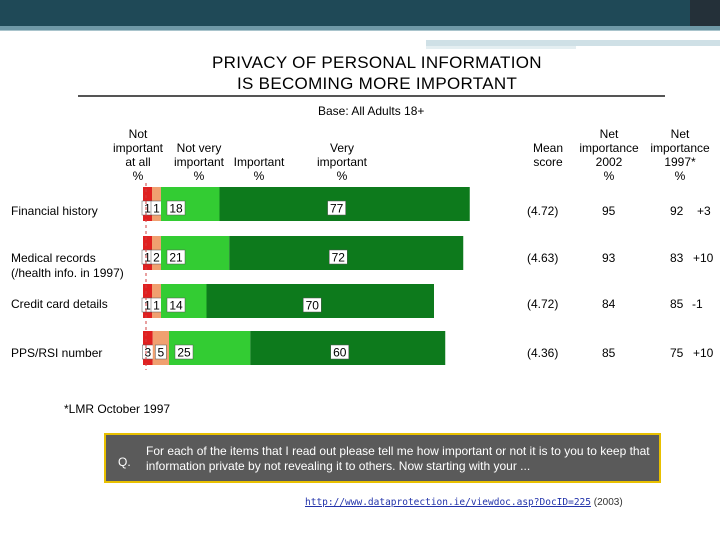  Describe the element at coordinates (124, 462) in the screenshot. I see `question-label: Q.` at that location.